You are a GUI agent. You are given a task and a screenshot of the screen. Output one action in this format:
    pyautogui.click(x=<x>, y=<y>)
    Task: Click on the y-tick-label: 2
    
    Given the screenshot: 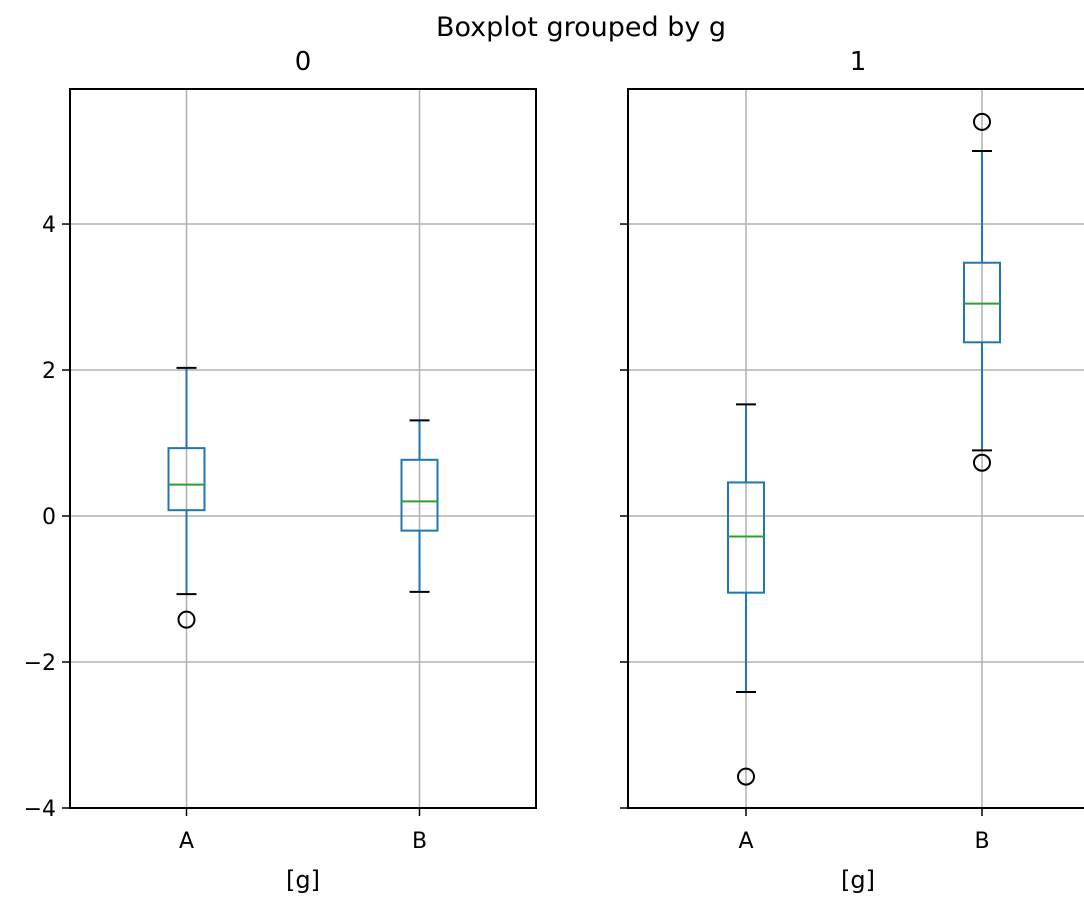 What is the action you would take?
    pyautogui.click(x=49, y=371)
    